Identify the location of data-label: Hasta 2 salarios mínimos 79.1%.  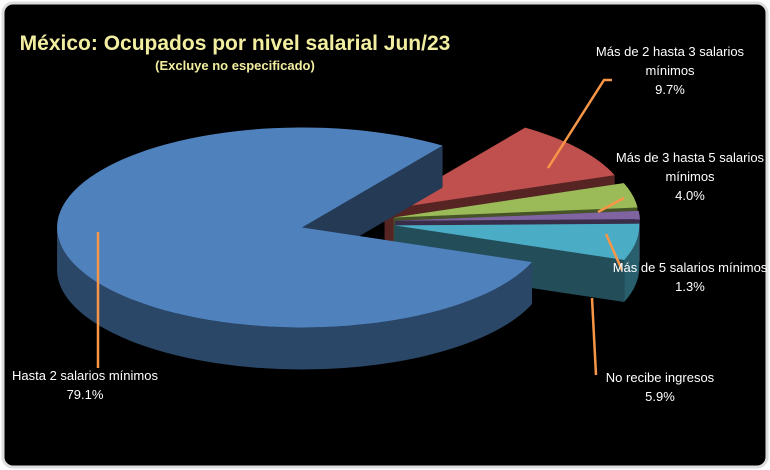
(85, 385).